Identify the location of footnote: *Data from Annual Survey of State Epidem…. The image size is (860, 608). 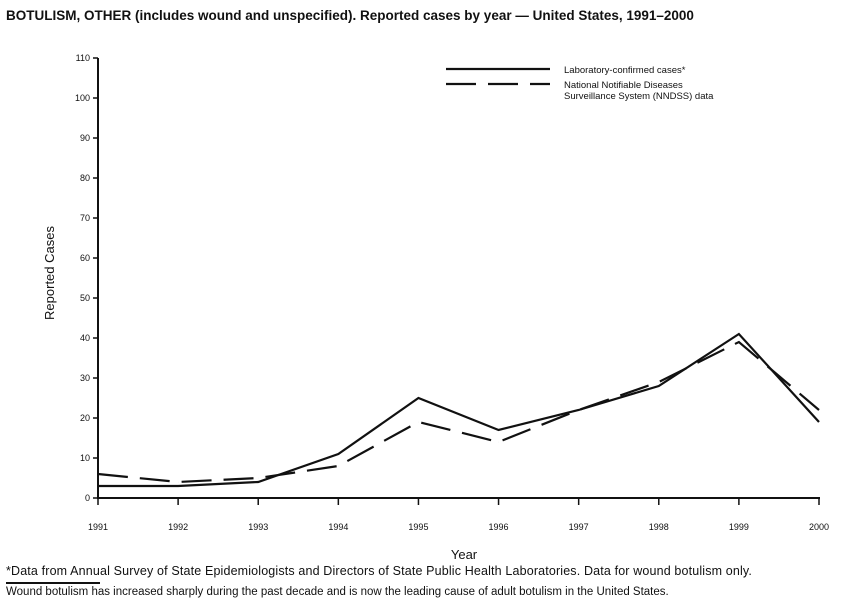
(379, 571).